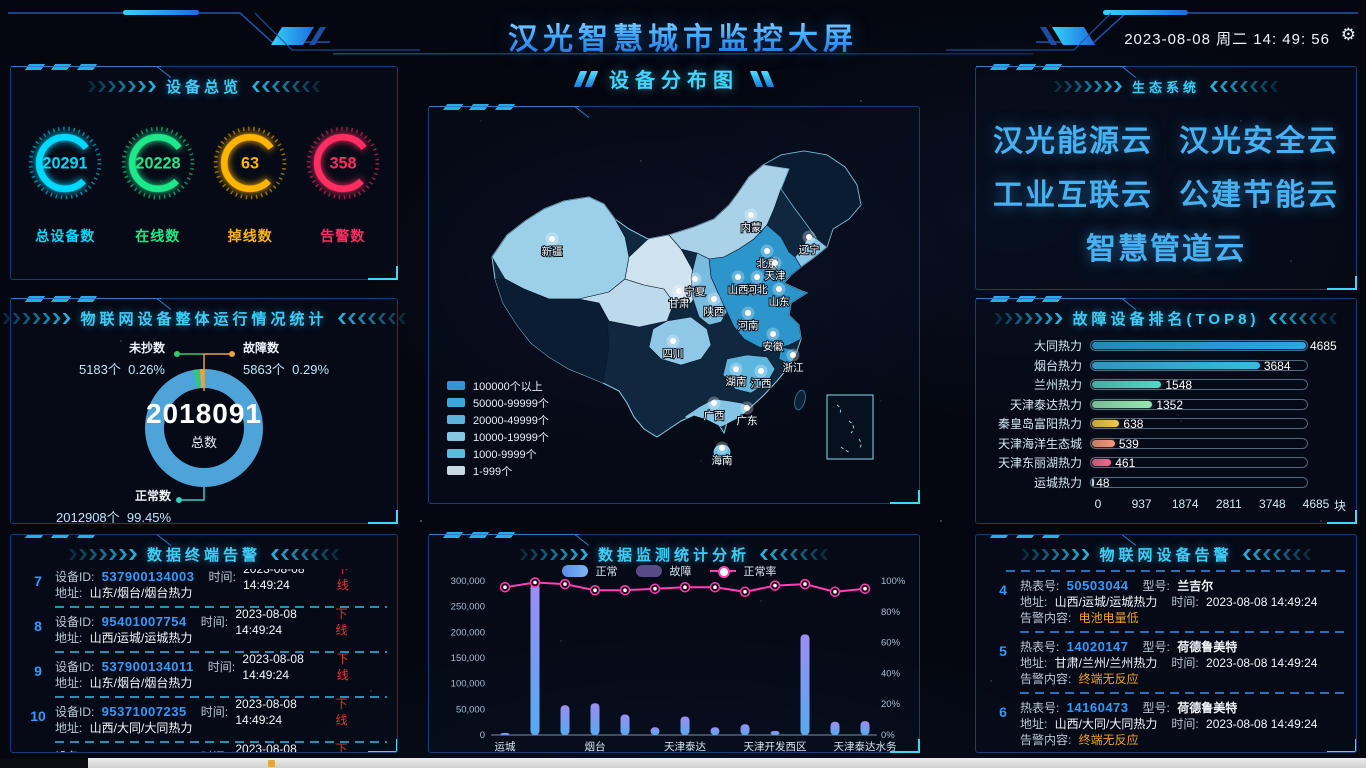 The width and height of the screenshot is (1366, 768). I want to click on panel-title-monitor-chart: 数据监测统计分析, so click(673, 555).